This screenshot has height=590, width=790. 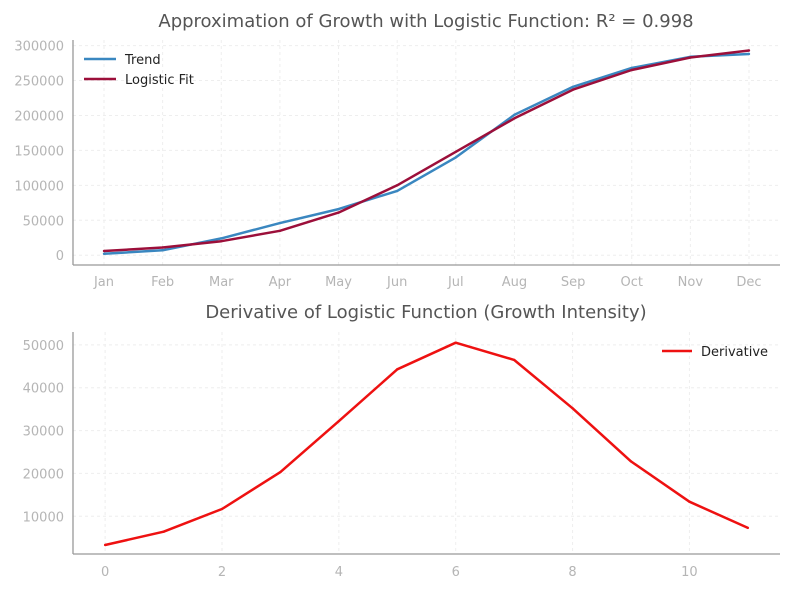 What do you see at coordinates (39, 82) in the screenshot?
I see `y-tick-label-250000: 250000` at bounding box center [39, 82].